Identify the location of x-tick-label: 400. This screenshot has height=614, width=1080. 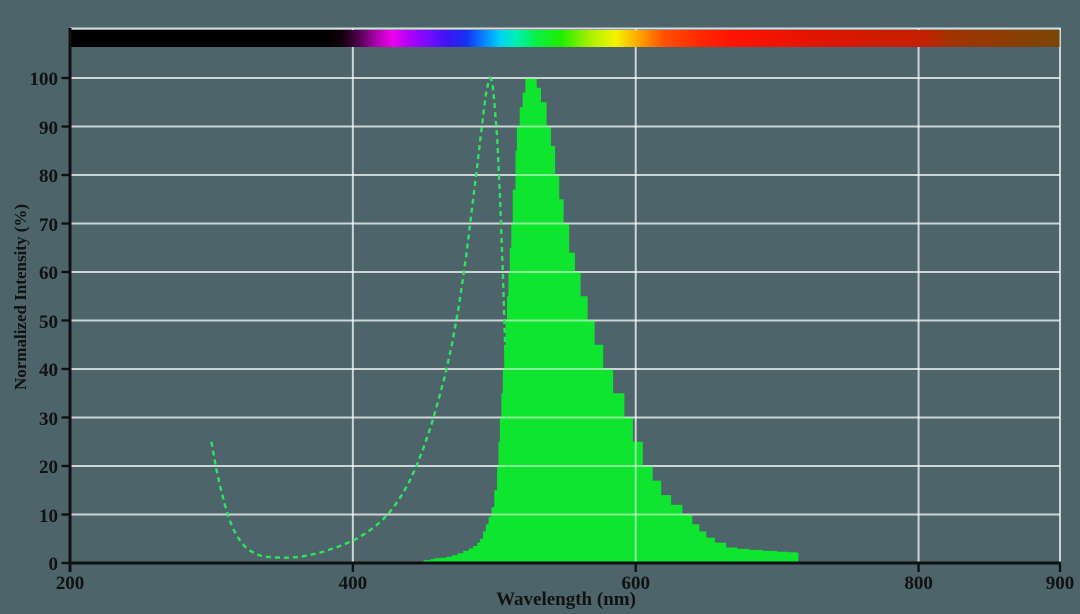
(353, 583).